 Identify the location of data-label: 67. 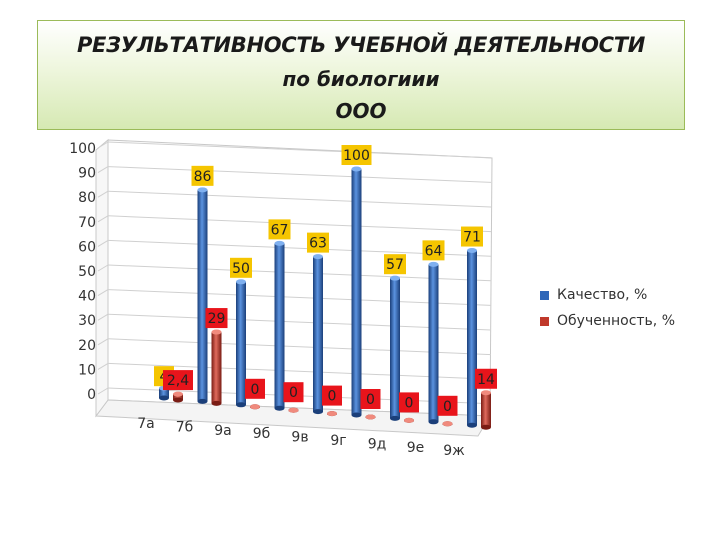
(280, 230).